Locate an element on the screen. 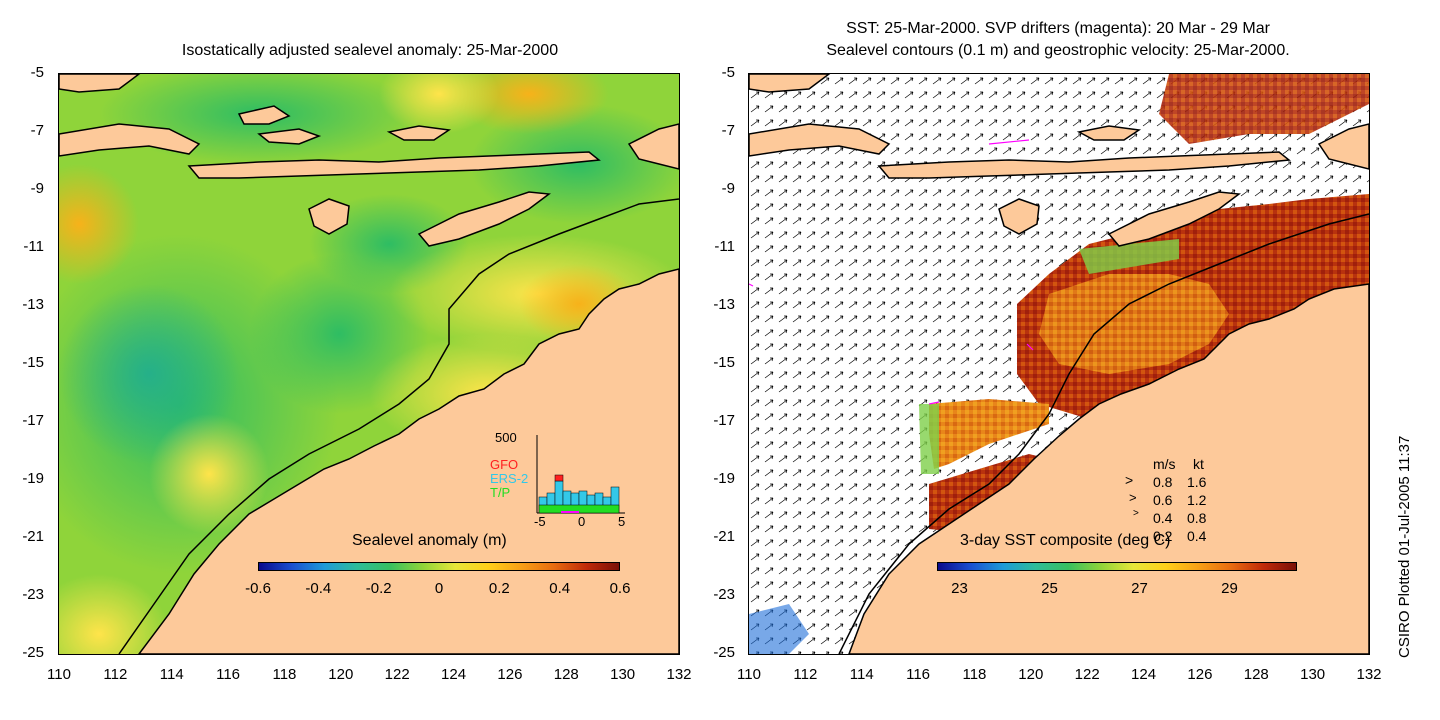 This screenshot has width=1440, height=720. right-colorbar-tick: 27 is located at coordinates (1139, 588).